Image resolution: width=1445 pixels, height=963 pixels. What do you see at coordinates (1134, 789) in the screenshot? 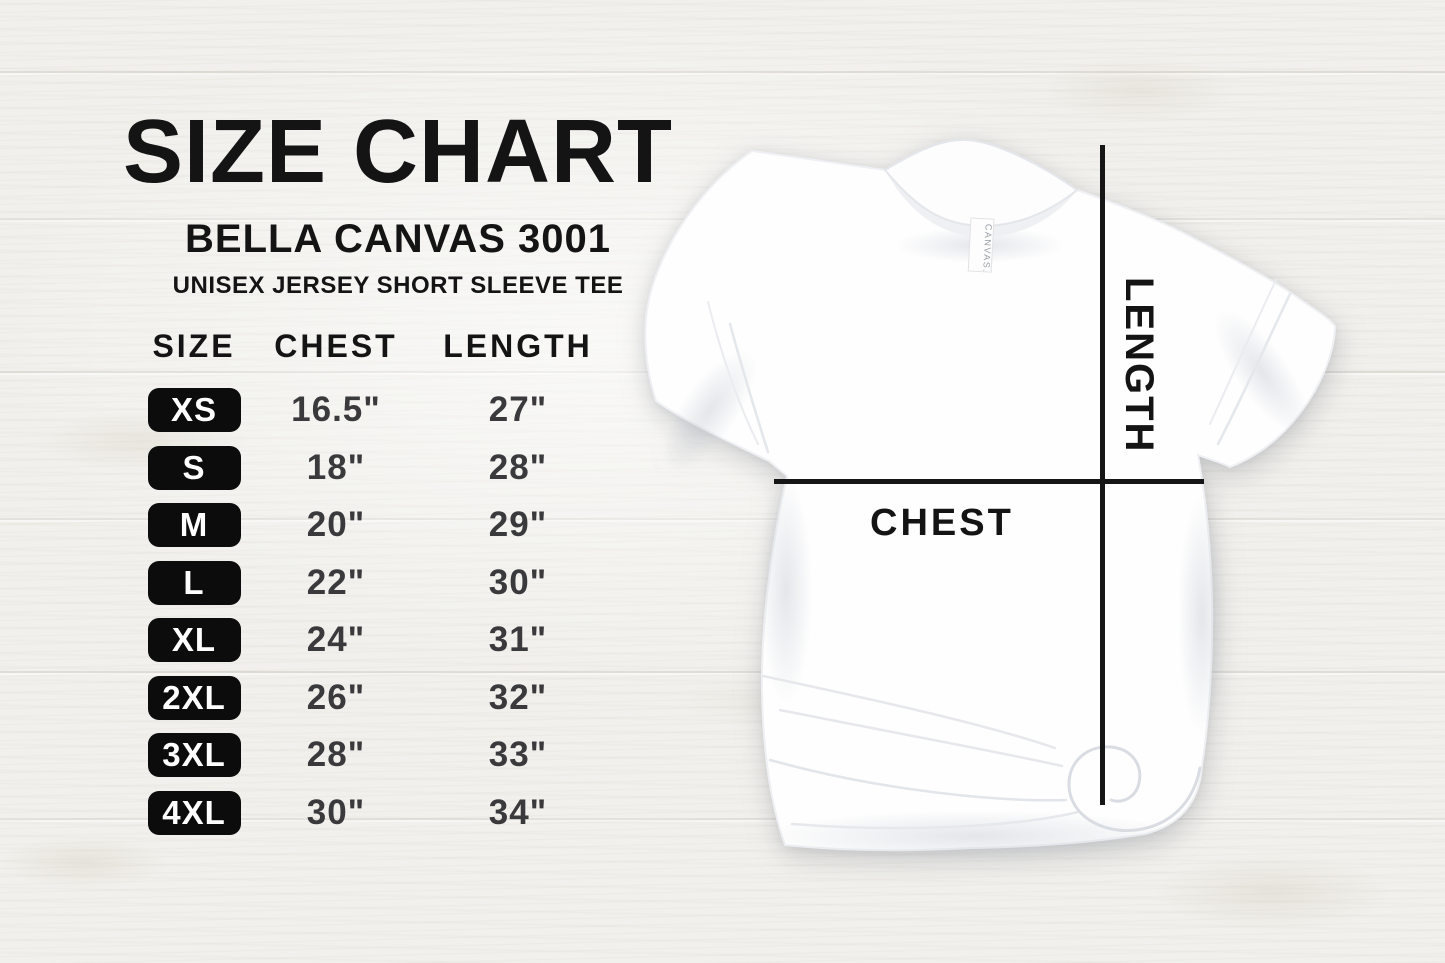
I see `fabric-roll` at bounding box center [1134, 789].